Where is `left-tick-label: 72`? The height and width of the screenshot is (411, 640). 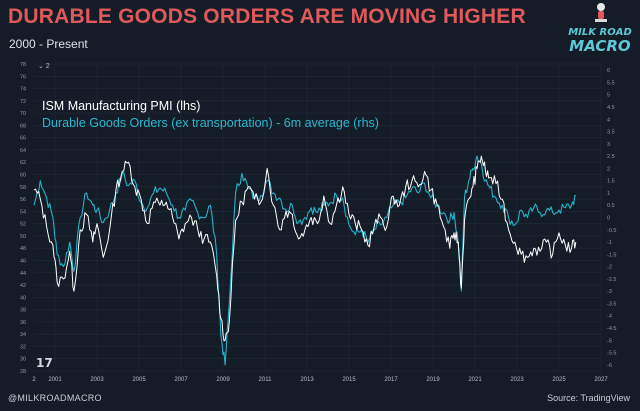 left-tick-label: 72 is located at coordinates (23, 102).